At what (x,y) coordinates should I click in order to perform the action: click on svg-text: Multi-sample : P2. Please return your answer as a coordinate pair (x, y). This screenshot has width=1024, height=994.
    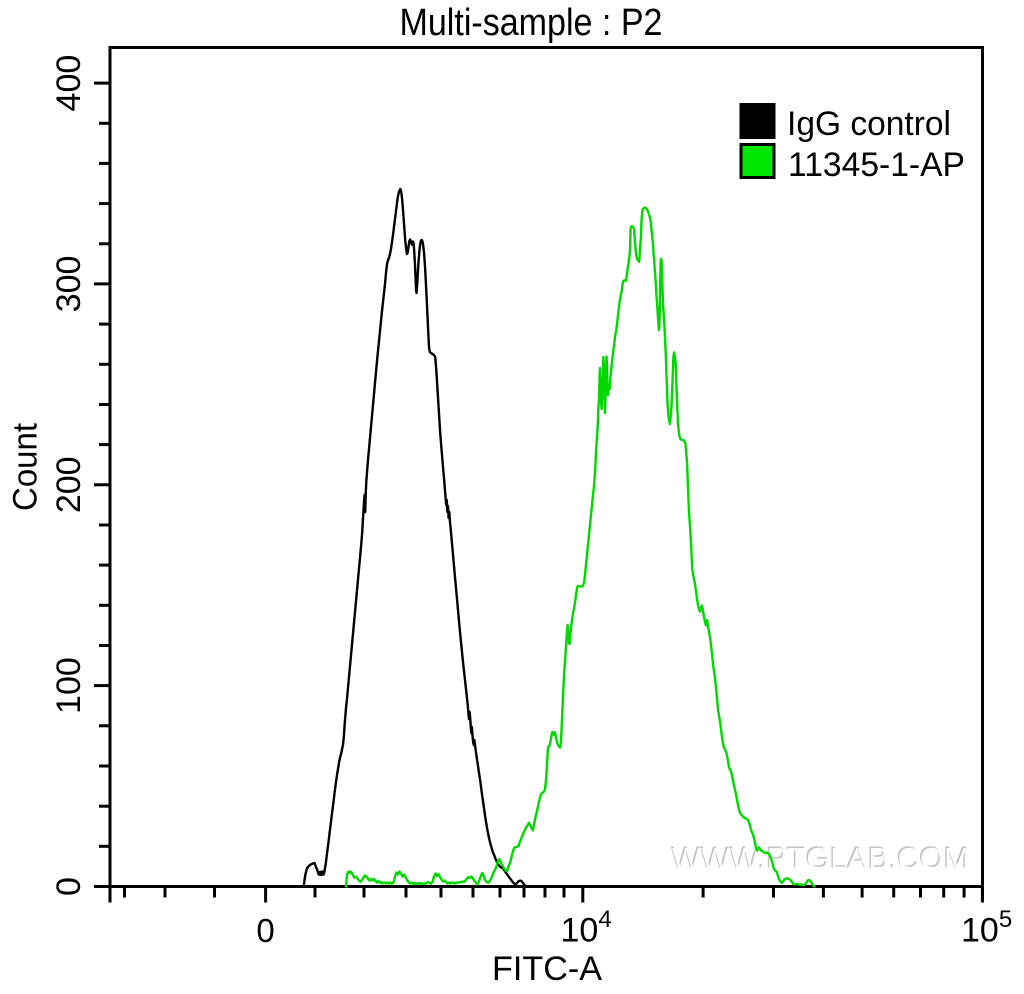
    Looking at the image, I should click on (531, 23).